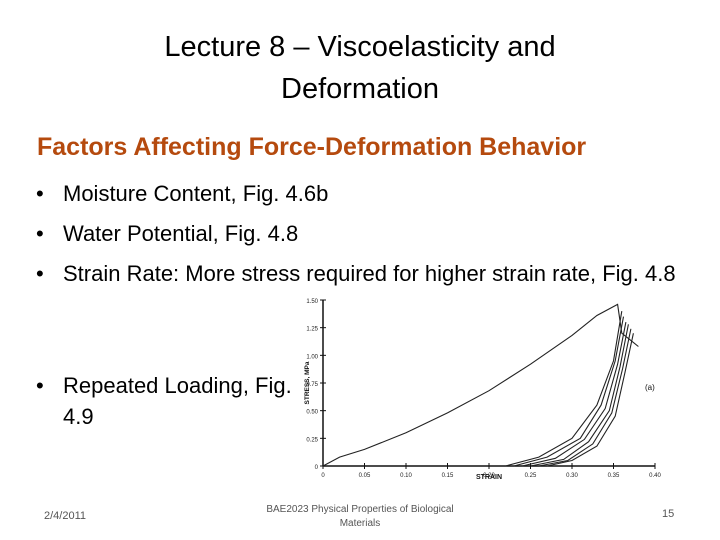 This screenshot has width=720, height=540. Describe the element at coordinates (365, 476) in the screenshot. I see `x-tick-label: 0.05` at that location.